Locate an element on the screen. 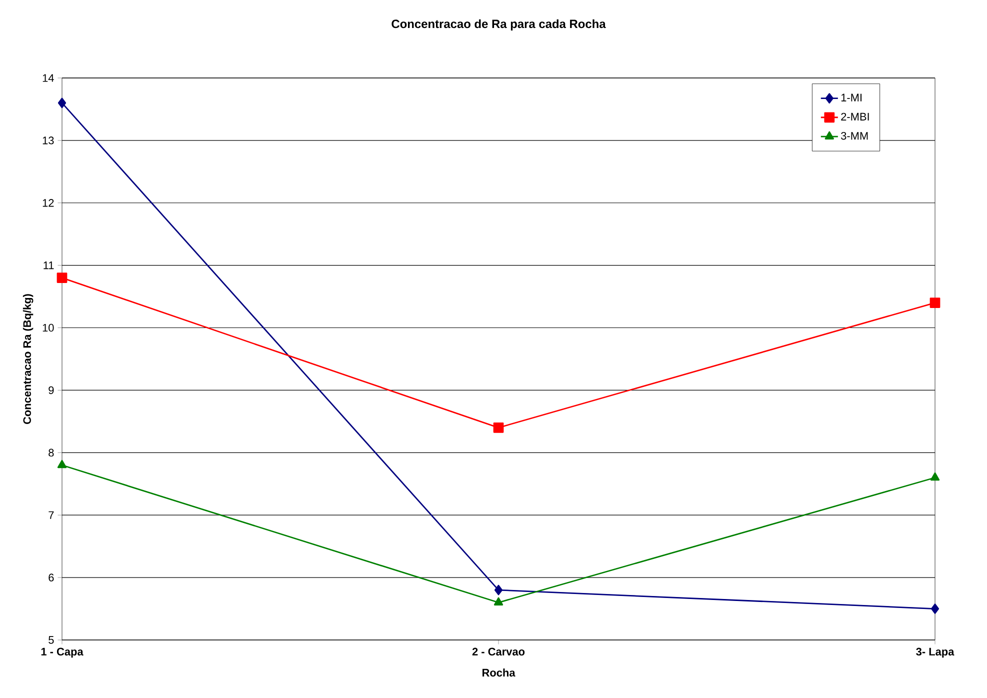 This screenshot has height=698, width=987. y-tick-label: 7 is located at coordinates (51, 515).